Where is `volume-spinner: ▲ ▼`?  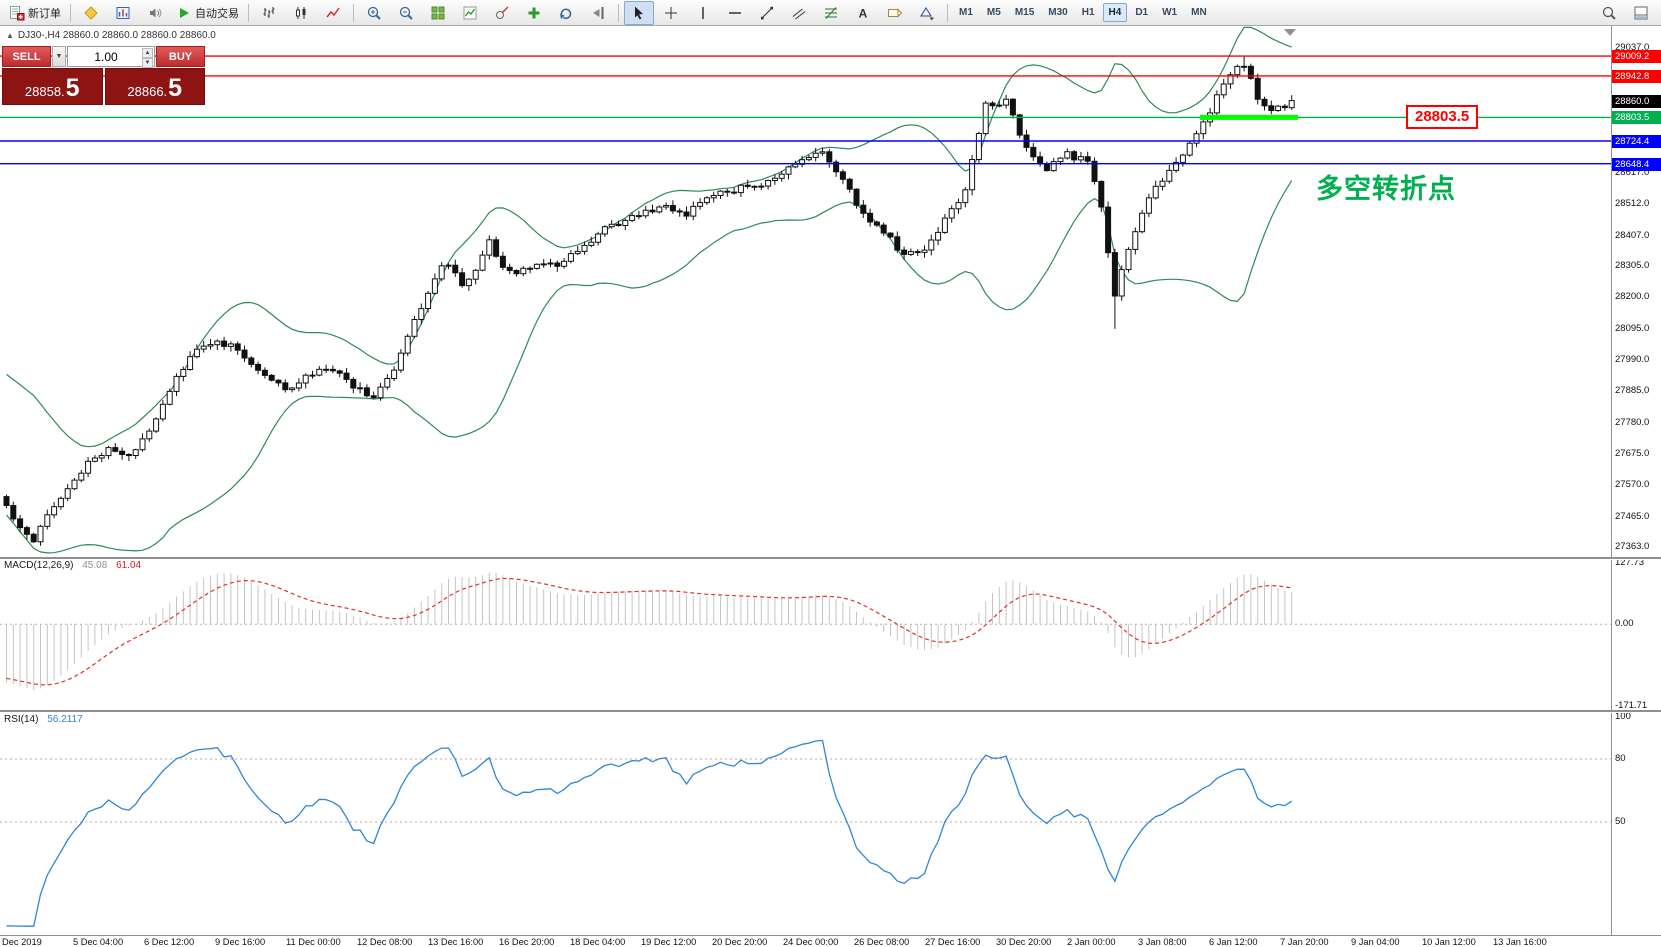 volume-spinner: ▲ ▼ is located at coordinates (147, 58).